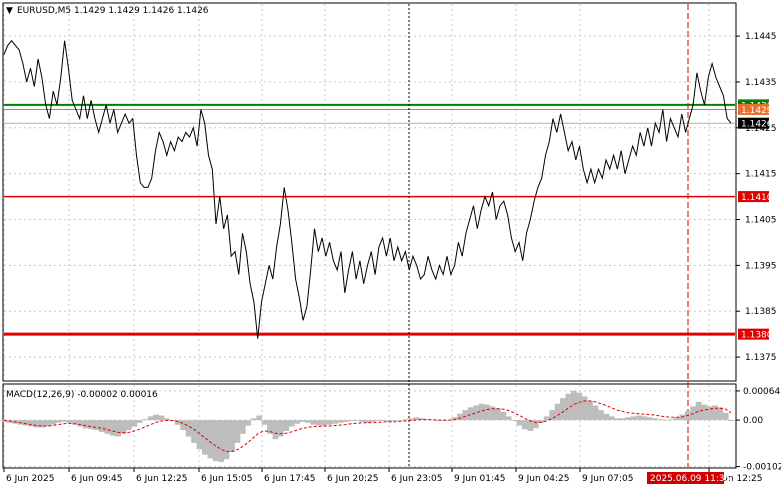  What do you see at coordinates (543, 479) in the screenshot?
I see `x-tick-label: 9 Jun 04:25` at bounding box center [543, 479].